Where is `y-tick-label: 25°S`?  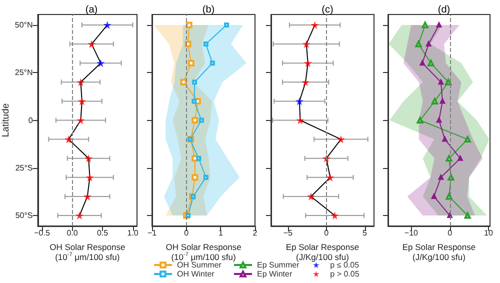
y-tick-label: 25°S is located at coordinates (24, 167).